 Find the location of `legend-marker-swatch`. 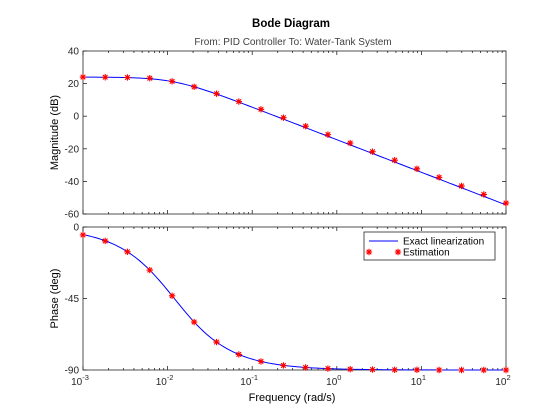

legend-marker-swatch is located at coordinates (383, 252).